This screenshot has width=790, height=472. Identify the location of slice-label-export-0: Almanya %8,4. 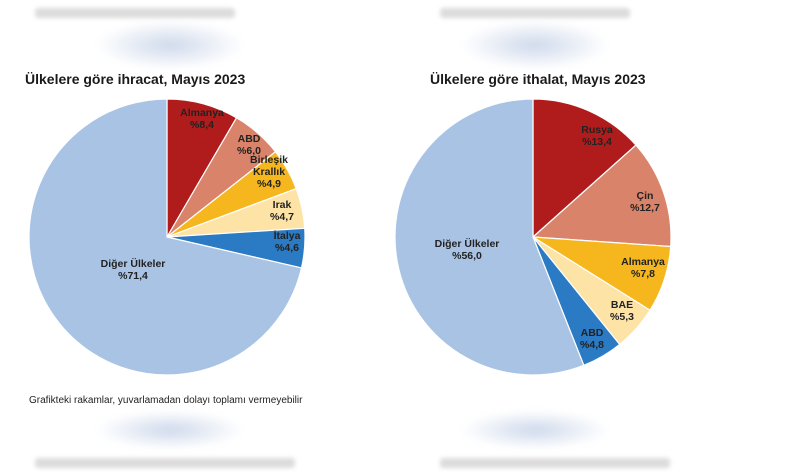
(202, 119).